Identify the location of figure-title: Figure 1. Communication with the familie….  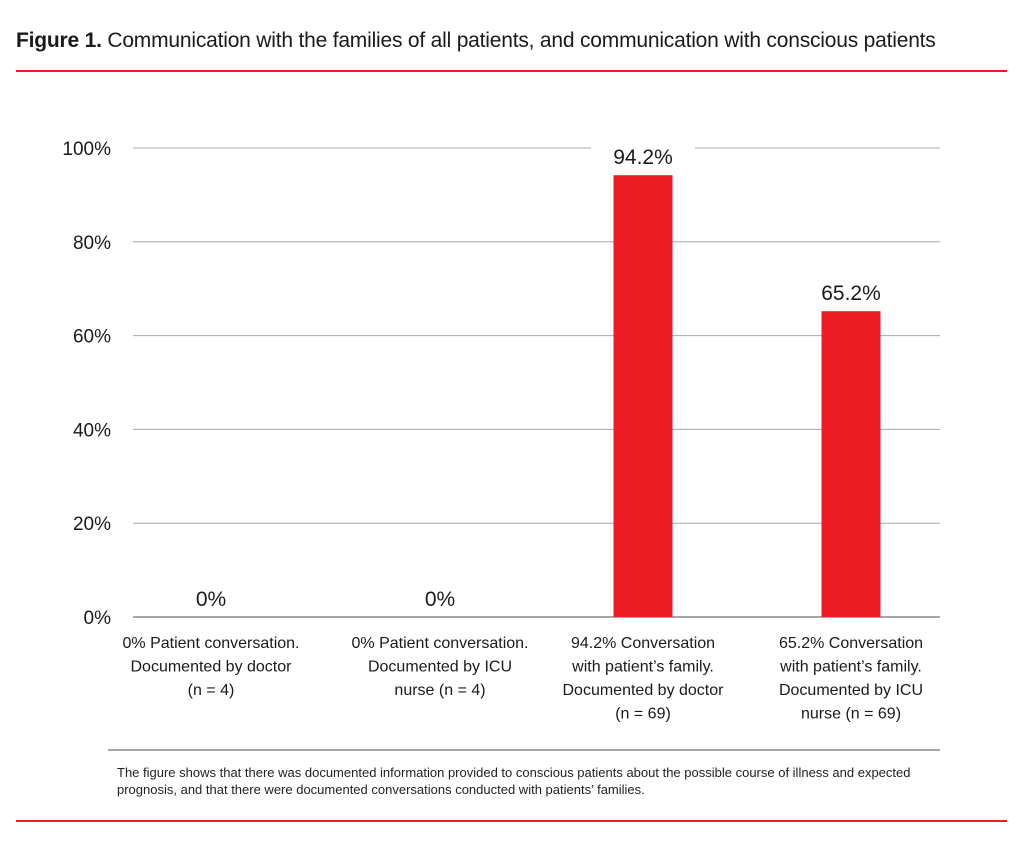
(476, 41).